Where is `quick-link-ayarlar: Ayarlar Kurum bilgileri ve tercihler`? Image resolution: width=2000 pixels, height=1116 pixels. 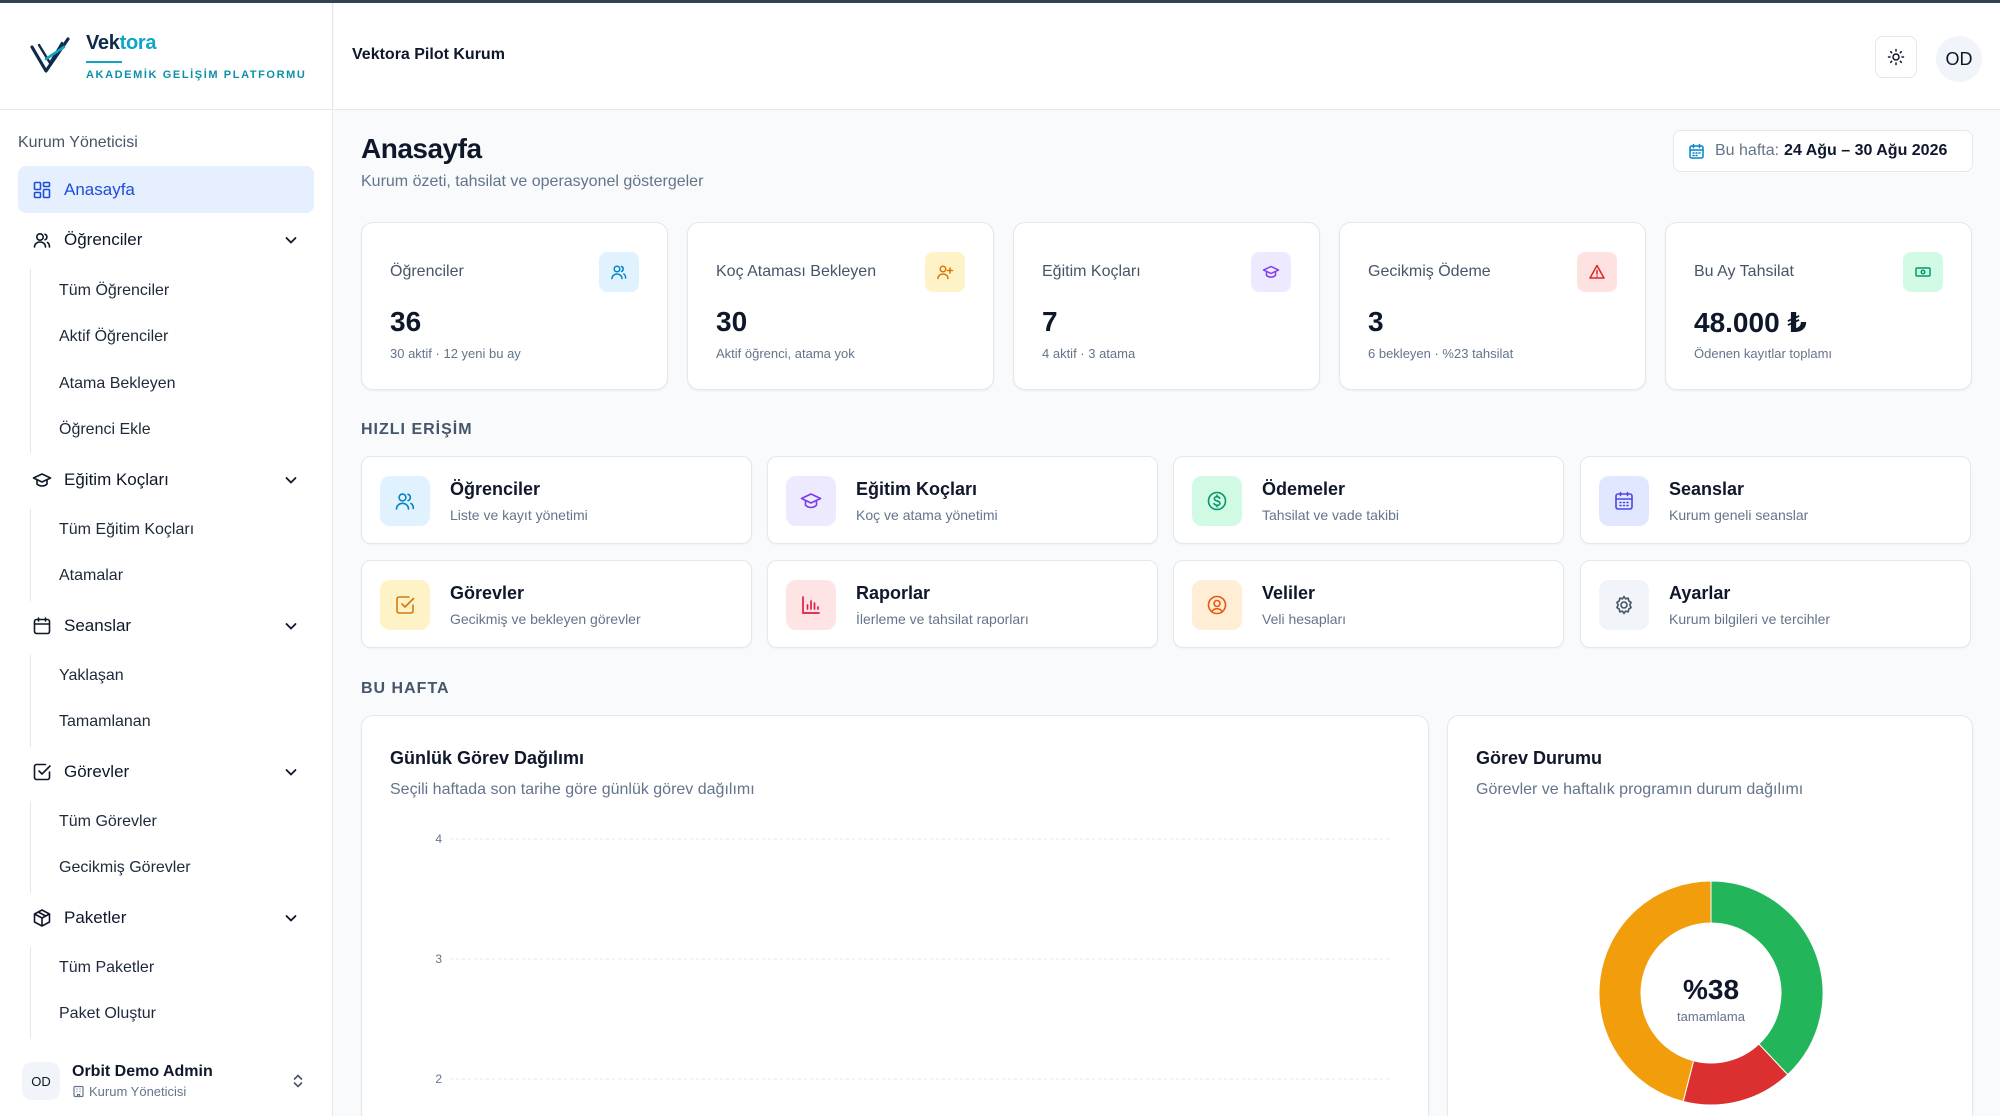
quick-link-ayarlar: Ayarlar Kurum bilgileri ve tercihler is located at coordinates (1775, 604).